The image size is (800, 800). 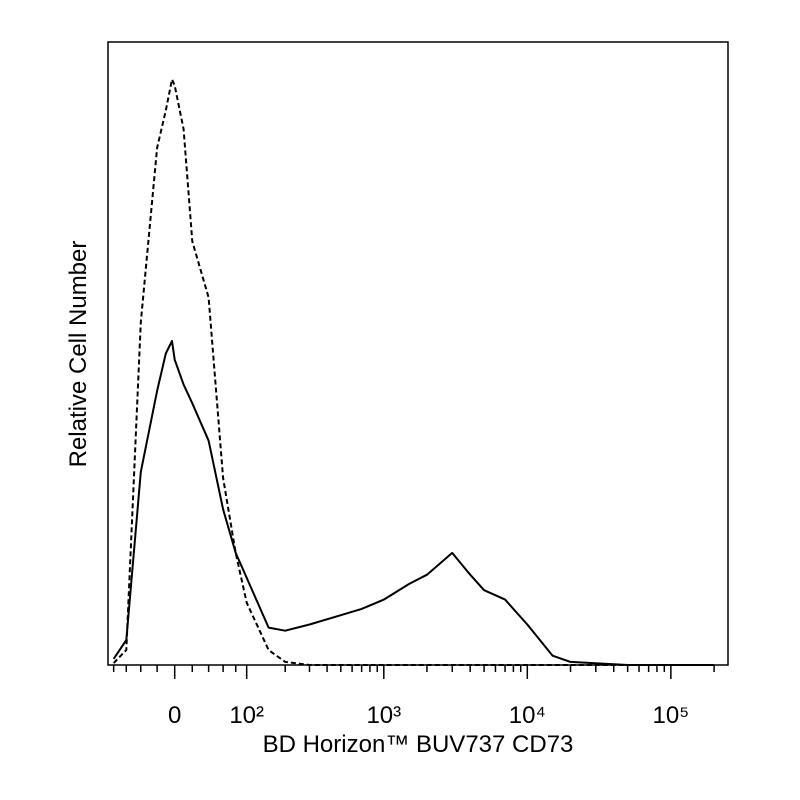 I want to click on x-tick-label: 10², so click(x=246, y=715).